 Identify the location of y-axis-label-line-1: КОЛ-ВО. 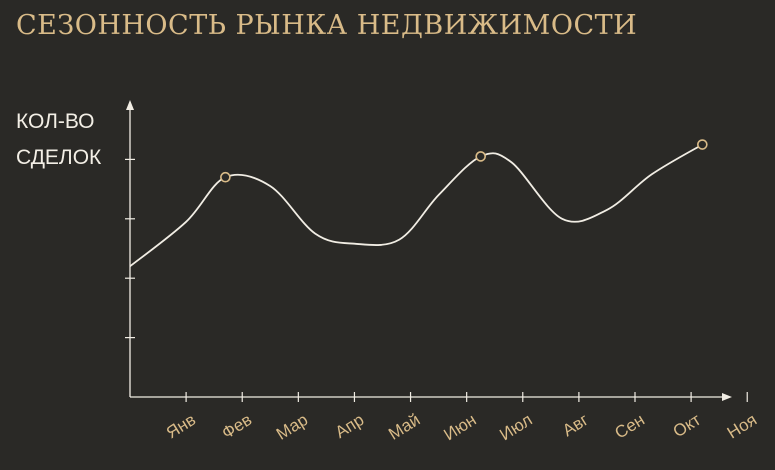
(55, 121).